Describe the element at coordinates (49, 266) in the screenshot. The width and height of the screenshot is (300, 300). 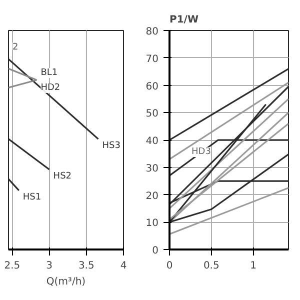
I see `x-tick-label: 3` at that location.